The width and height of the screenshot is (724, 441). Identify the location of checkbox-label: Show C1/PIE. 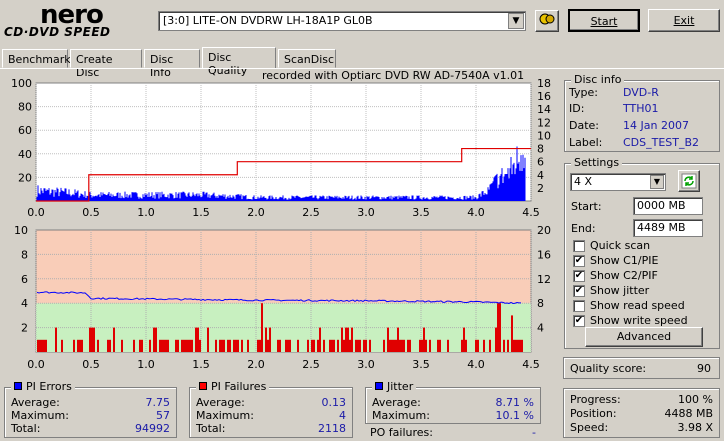
(624, 260).